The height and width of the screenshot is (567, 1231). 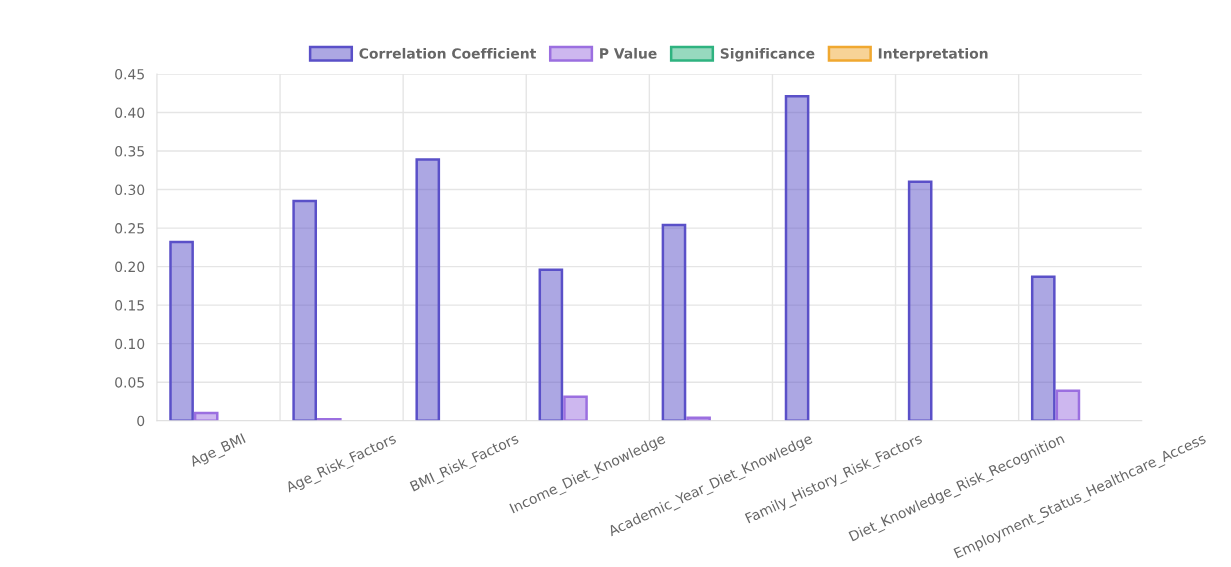 I want to click on legend-label: Correlation Coefficient, so click(x=448, y=53).